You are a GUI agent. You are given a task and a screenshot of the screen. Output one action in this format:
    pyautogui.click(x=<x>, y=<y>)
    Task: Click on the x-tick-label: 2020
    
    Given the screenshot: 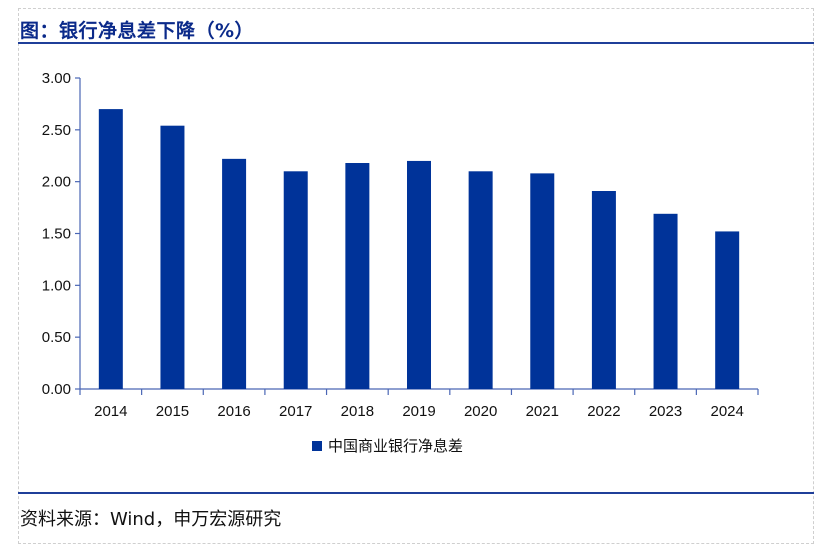 What is the action you would take?
    pyautogui.click(x=480, y=411)
    